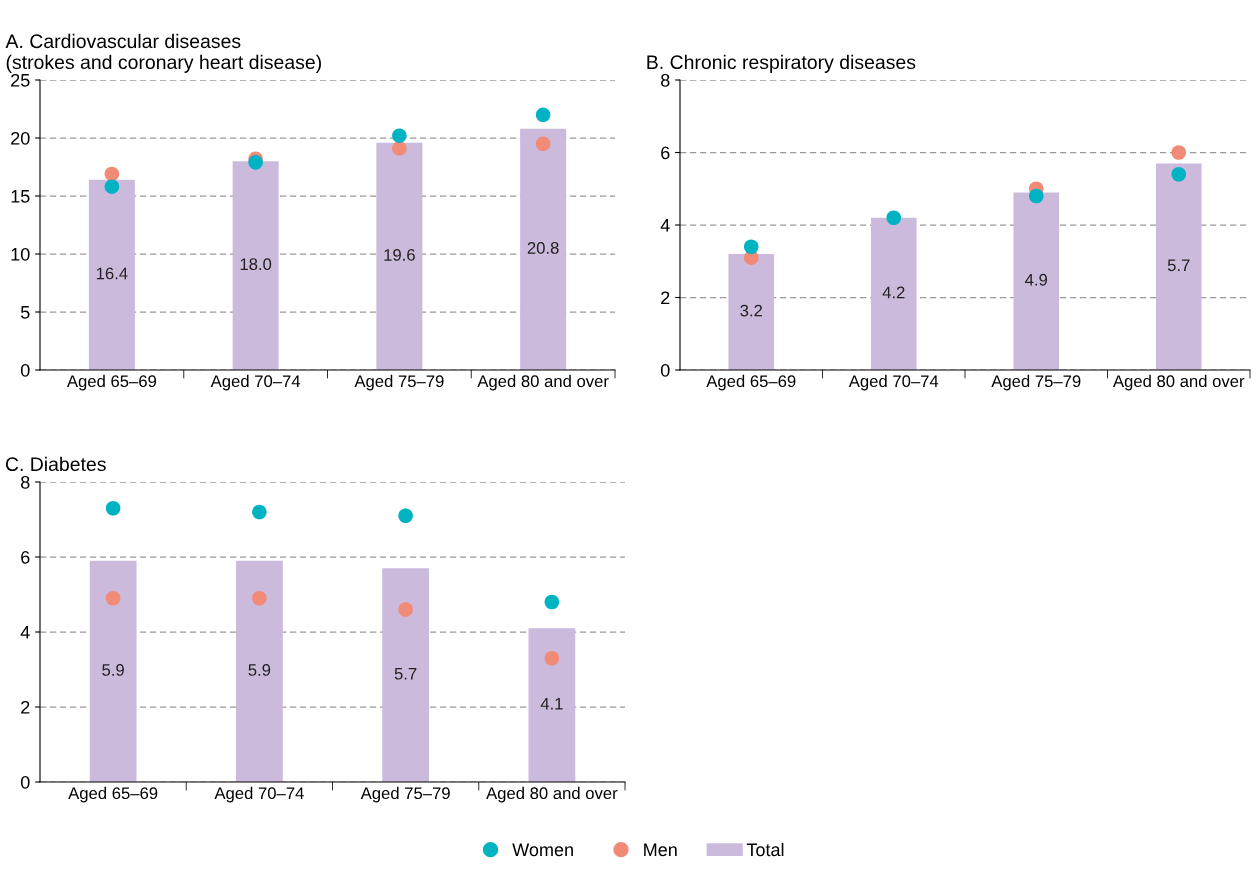 The image size is (1257, 876). I want to click on legend-label: Women, so click(542, 850).